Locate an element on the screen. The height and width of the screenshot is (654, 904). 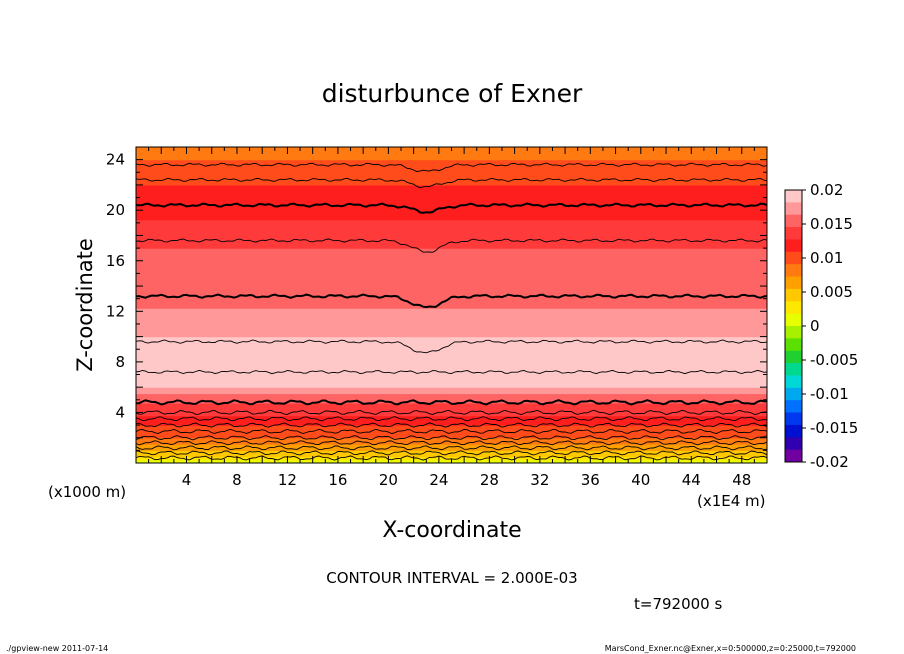
y-tick-label: 4 is located at coordinates (120, 412).